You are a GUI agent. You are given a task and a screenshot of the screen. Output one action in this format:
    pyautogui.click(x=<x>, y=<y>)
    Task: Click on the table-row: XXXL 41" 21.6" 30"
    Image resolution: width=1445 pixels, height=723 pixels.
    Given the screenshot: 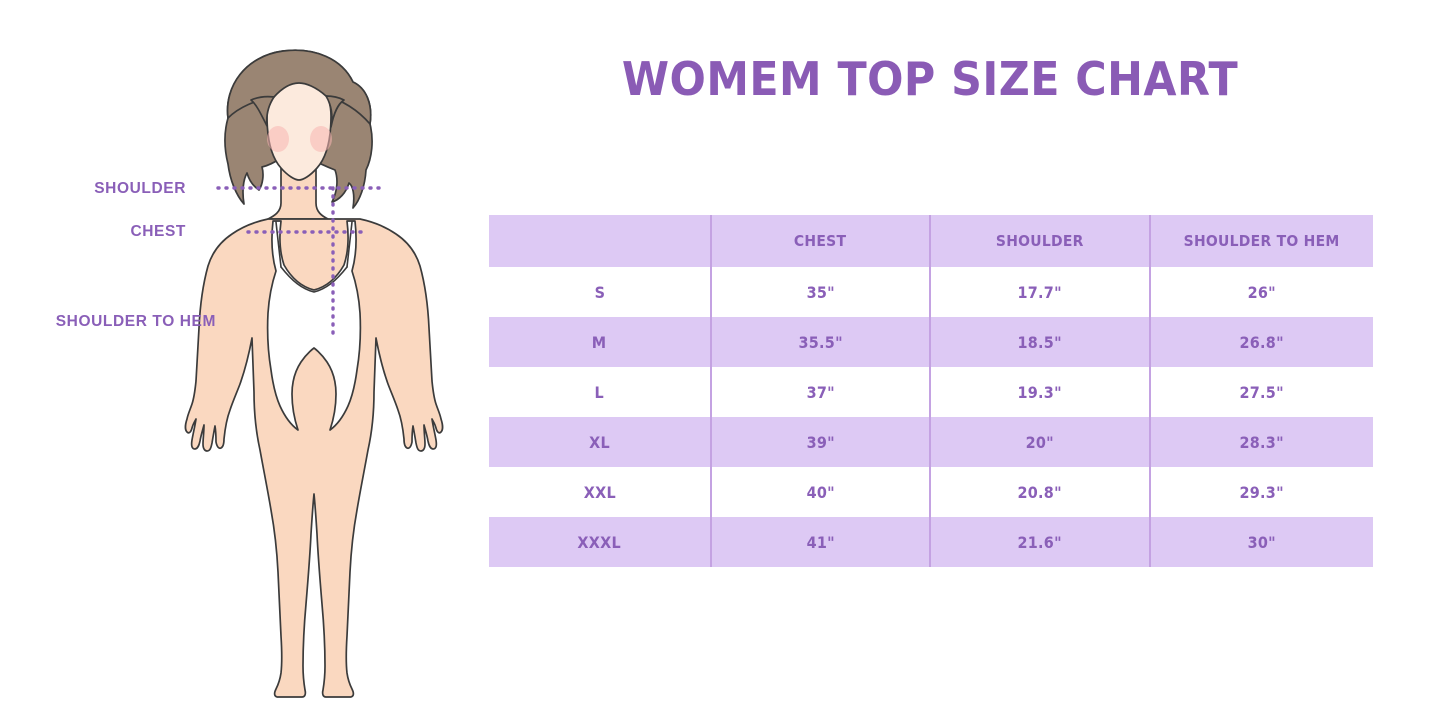 What is the action you would take?
    pyautogui.click(x=931, y=542)
    